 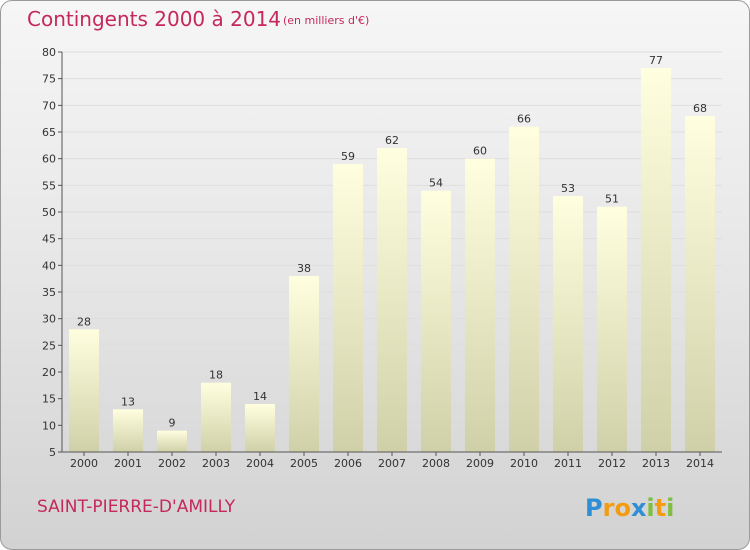 I want to click on bar-2006, so click(x=348, y=308).